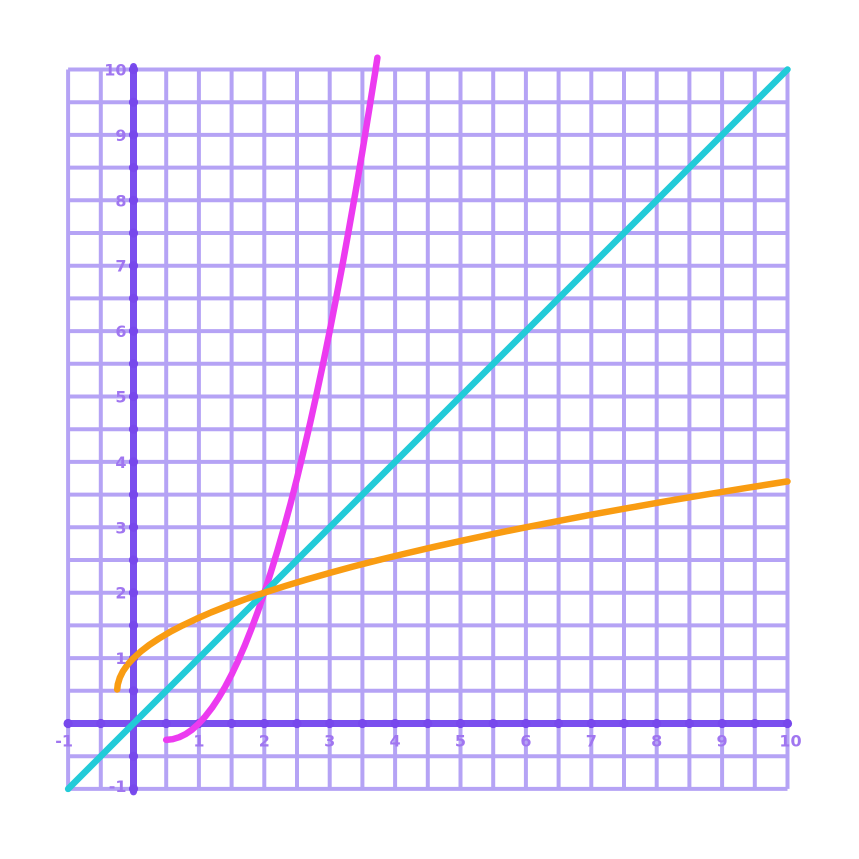 The image size is (859, 859). Describe the element at coordinates (120, 331) in the screenshot. I see `y-tick-label-6: 6` at that location.